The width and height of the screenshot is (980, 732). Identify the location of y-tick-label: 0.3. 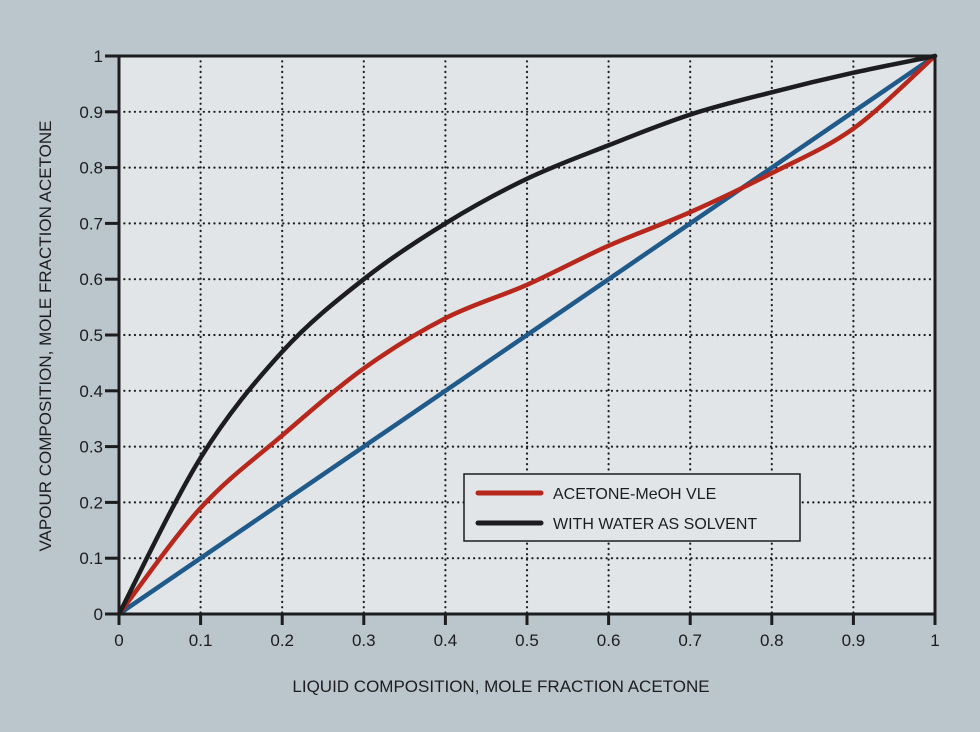
(91, 447).